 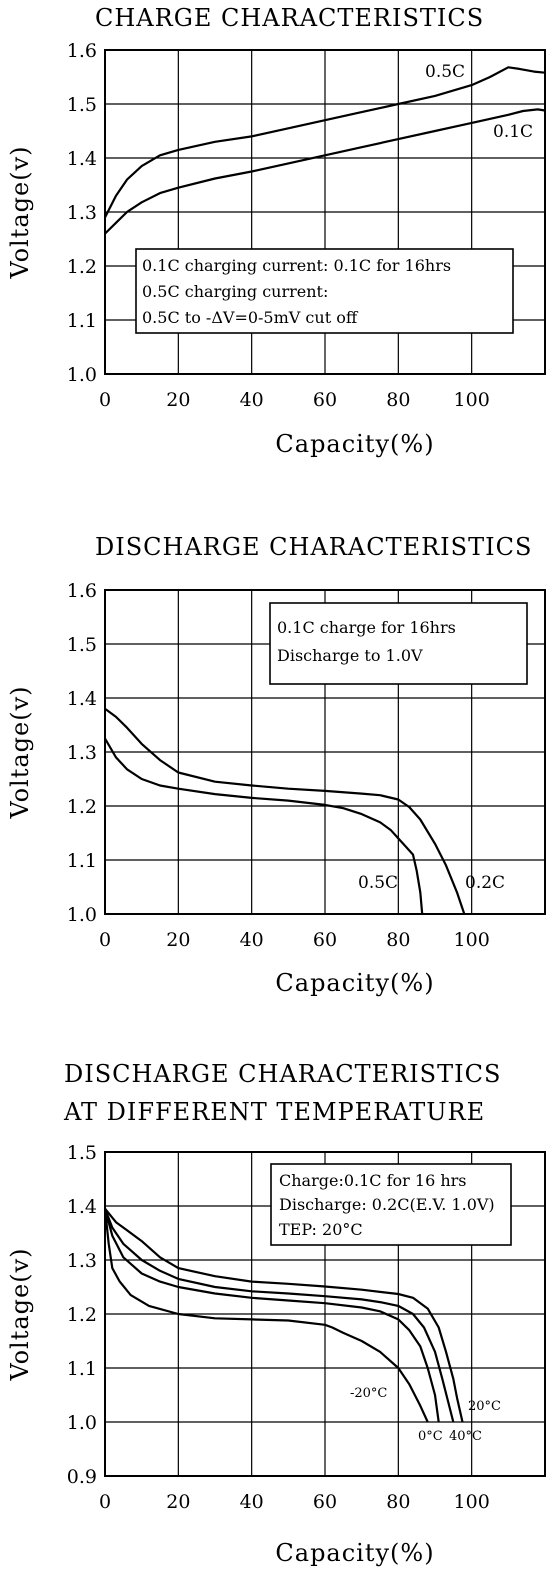 I want to click on annotation-line: Discharge: 0.2C(E.V. 1.0V), so click(x=387, y=1204).